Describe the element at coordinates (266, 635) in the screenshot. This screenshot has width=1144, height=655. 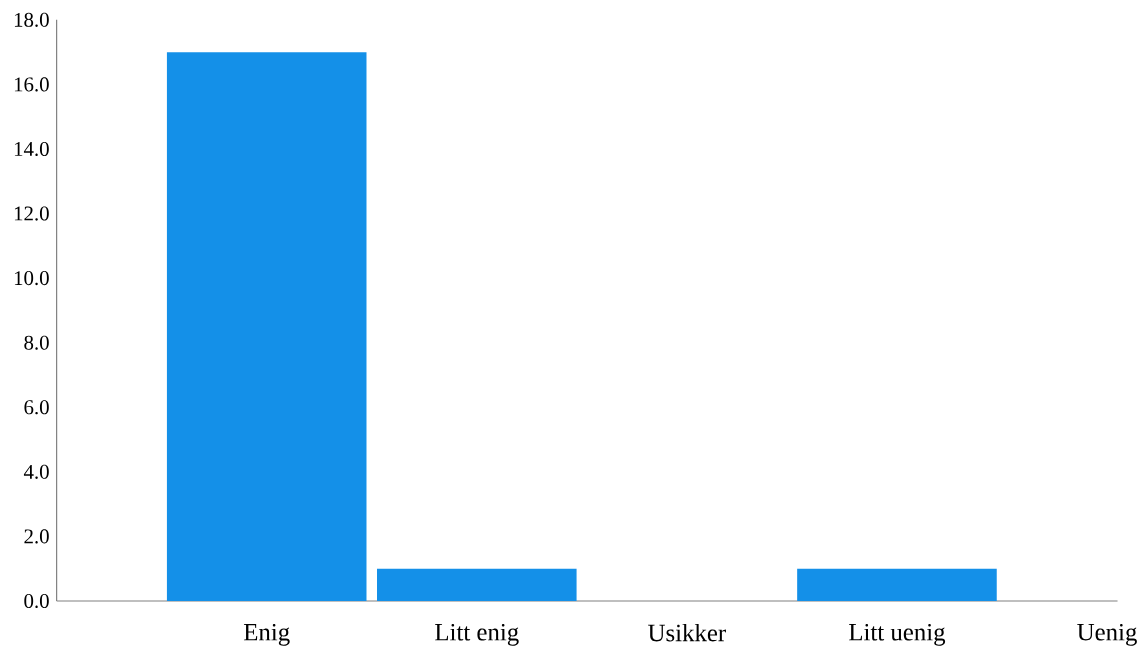
I see `x-tick-label: Enig` at that location.